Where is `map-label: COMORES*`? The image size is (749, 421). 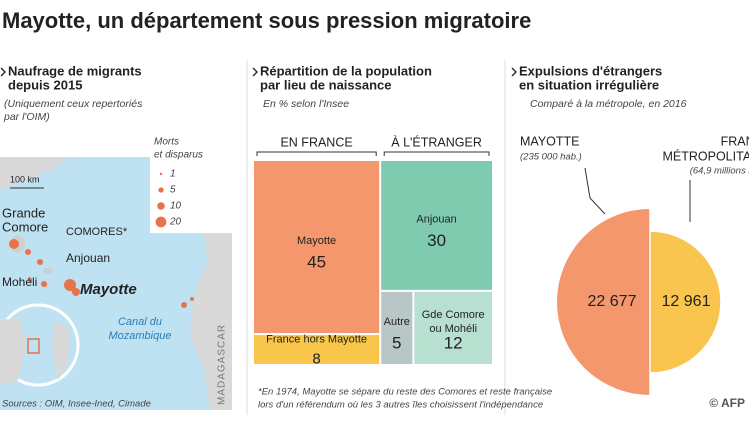
map-label: COMORES* is located at coordinates (97, 232).